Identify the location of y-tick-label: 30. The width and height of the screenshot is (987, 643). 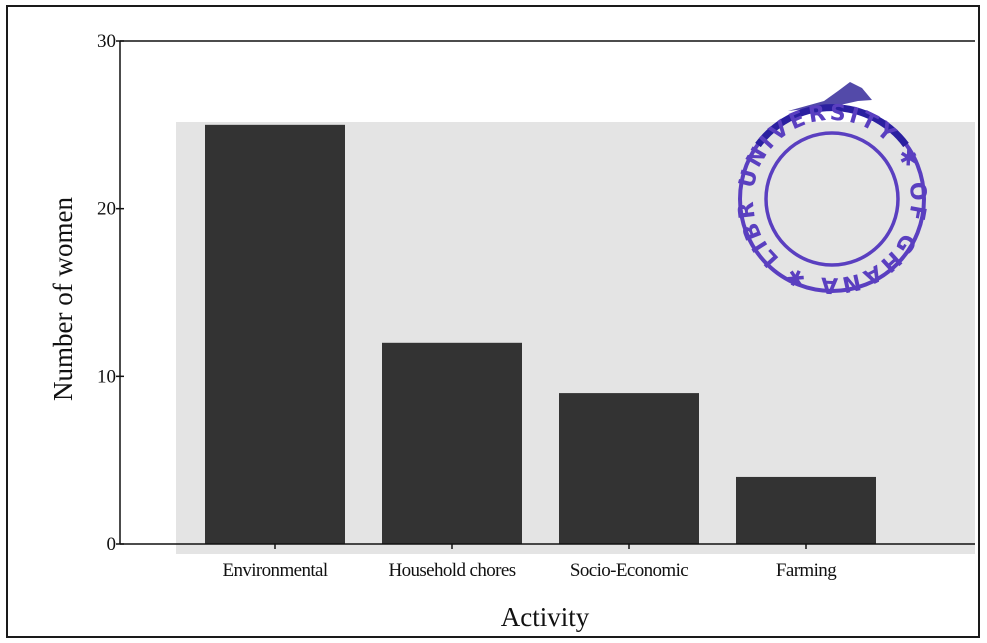
(106, 41).